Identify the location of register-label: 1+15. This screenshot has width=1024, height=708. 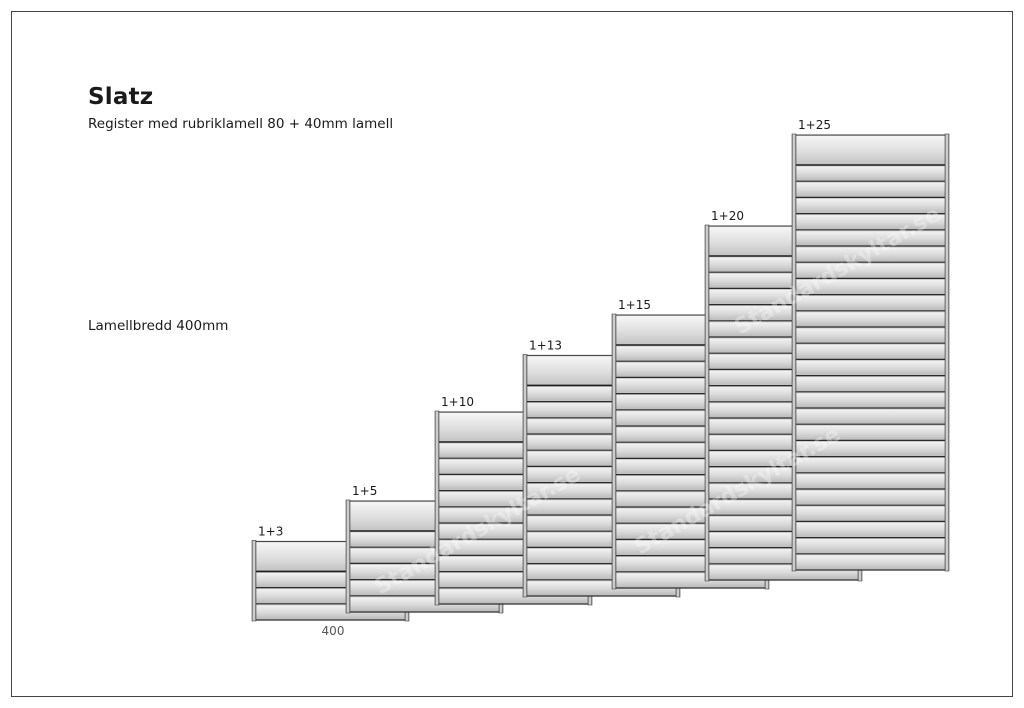
(634, 305).